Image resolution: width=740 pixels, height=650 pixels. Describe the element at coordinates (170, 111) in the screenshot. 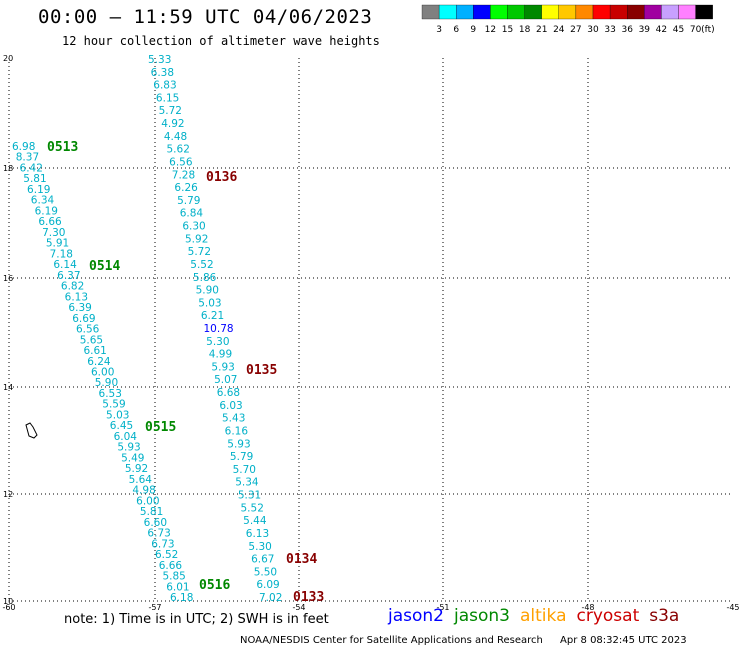

I see `wave-height-value: 5.72` at that location.